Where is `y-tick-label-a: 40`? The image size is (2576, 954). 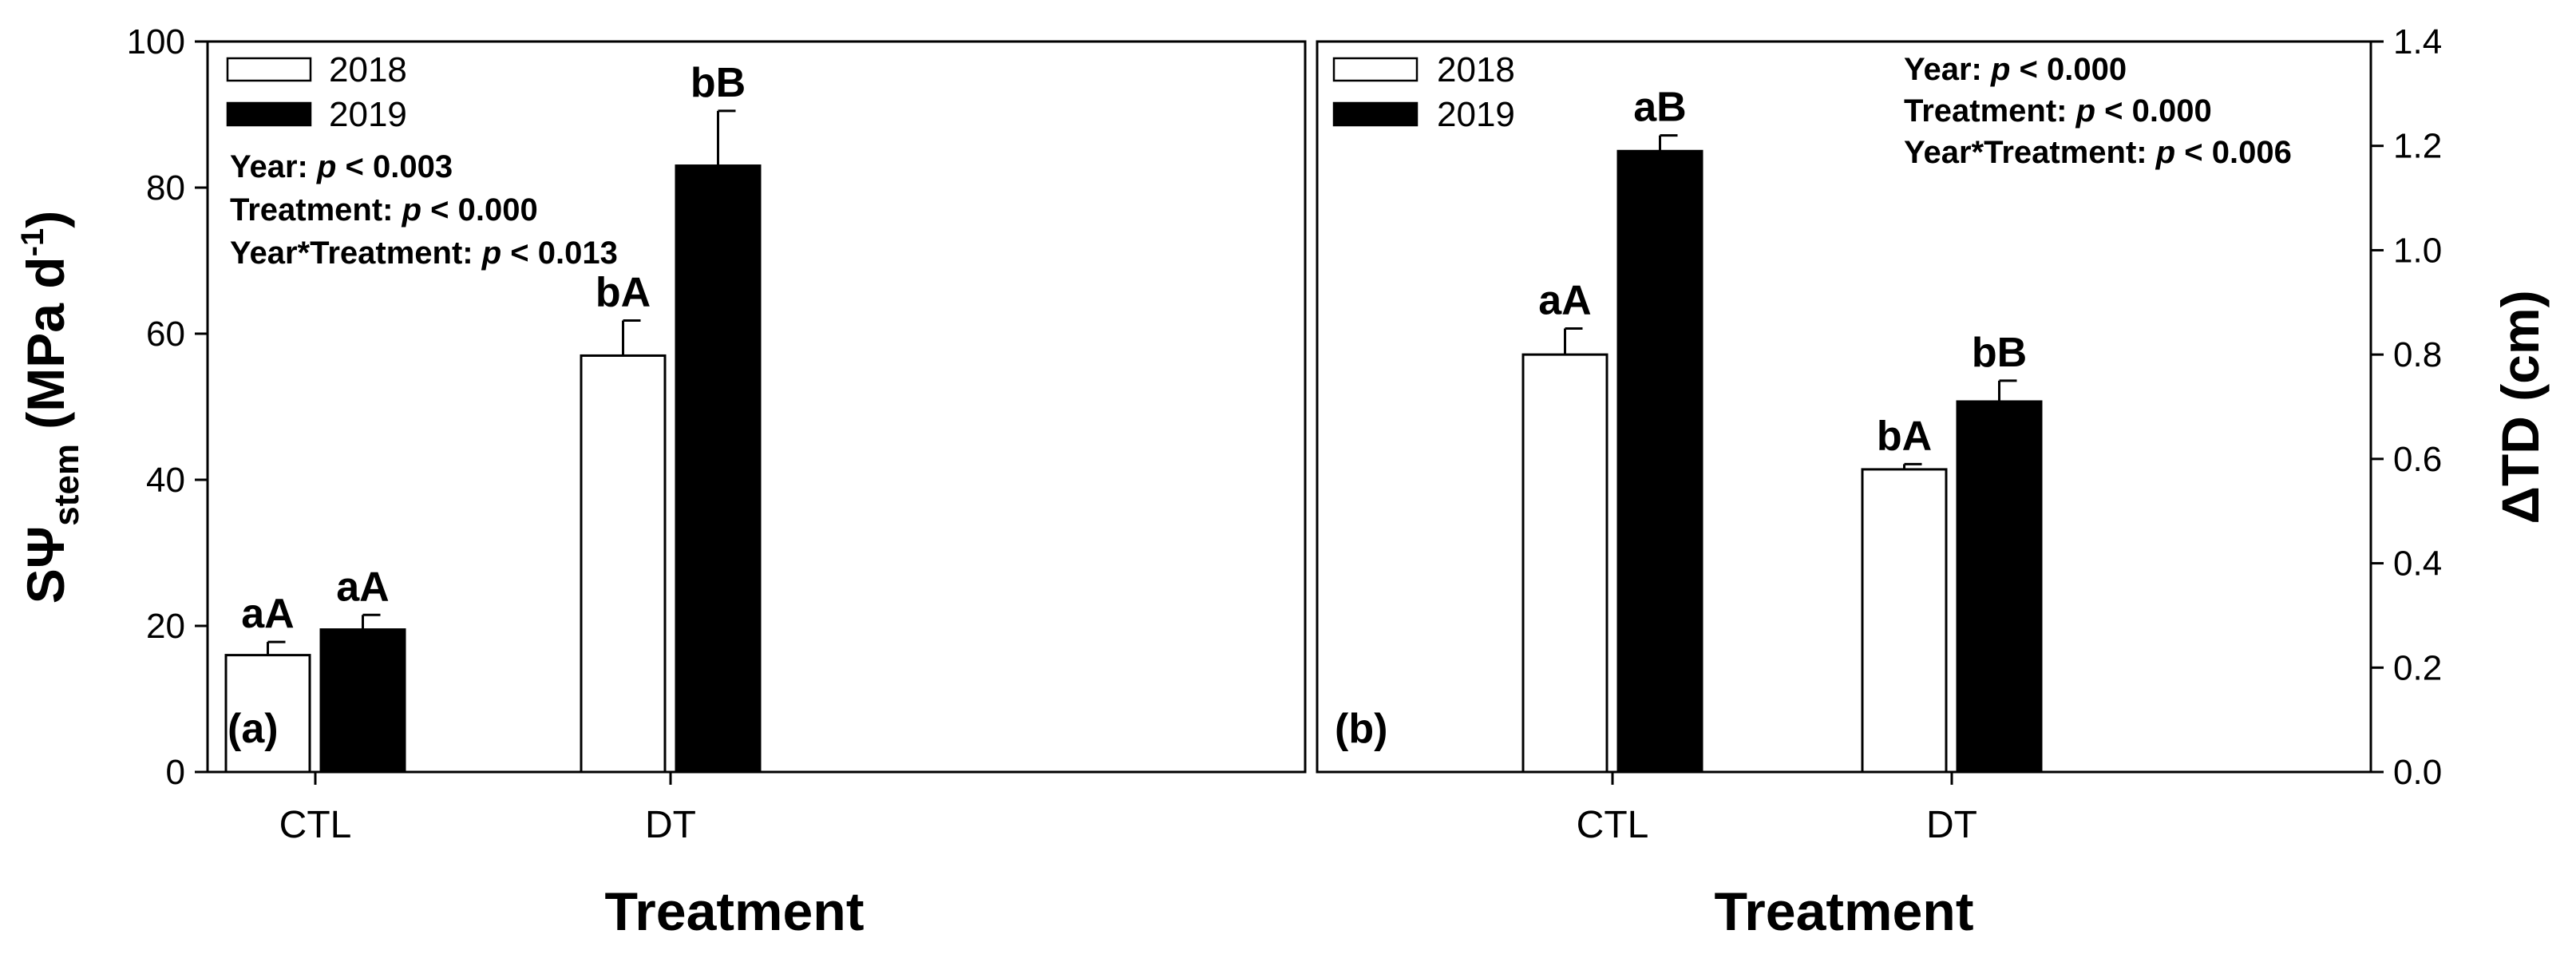
y-tick-label-a: 40 is located at coordinates (165, 480).